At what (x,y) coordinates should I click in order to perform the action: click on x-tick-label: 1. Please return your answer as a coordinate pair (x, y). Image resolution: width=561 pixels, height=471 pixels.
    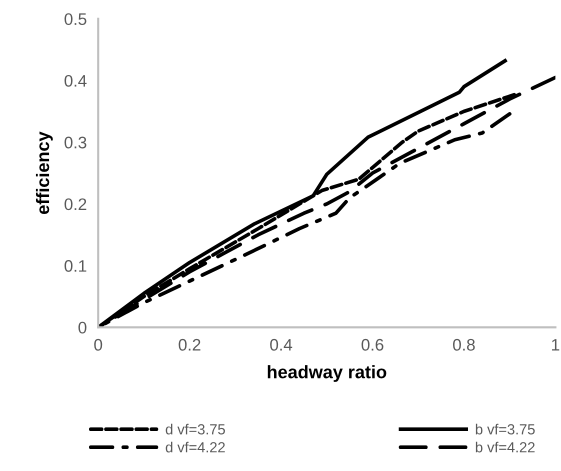
    Looking at the image, I should click on (556, 345).